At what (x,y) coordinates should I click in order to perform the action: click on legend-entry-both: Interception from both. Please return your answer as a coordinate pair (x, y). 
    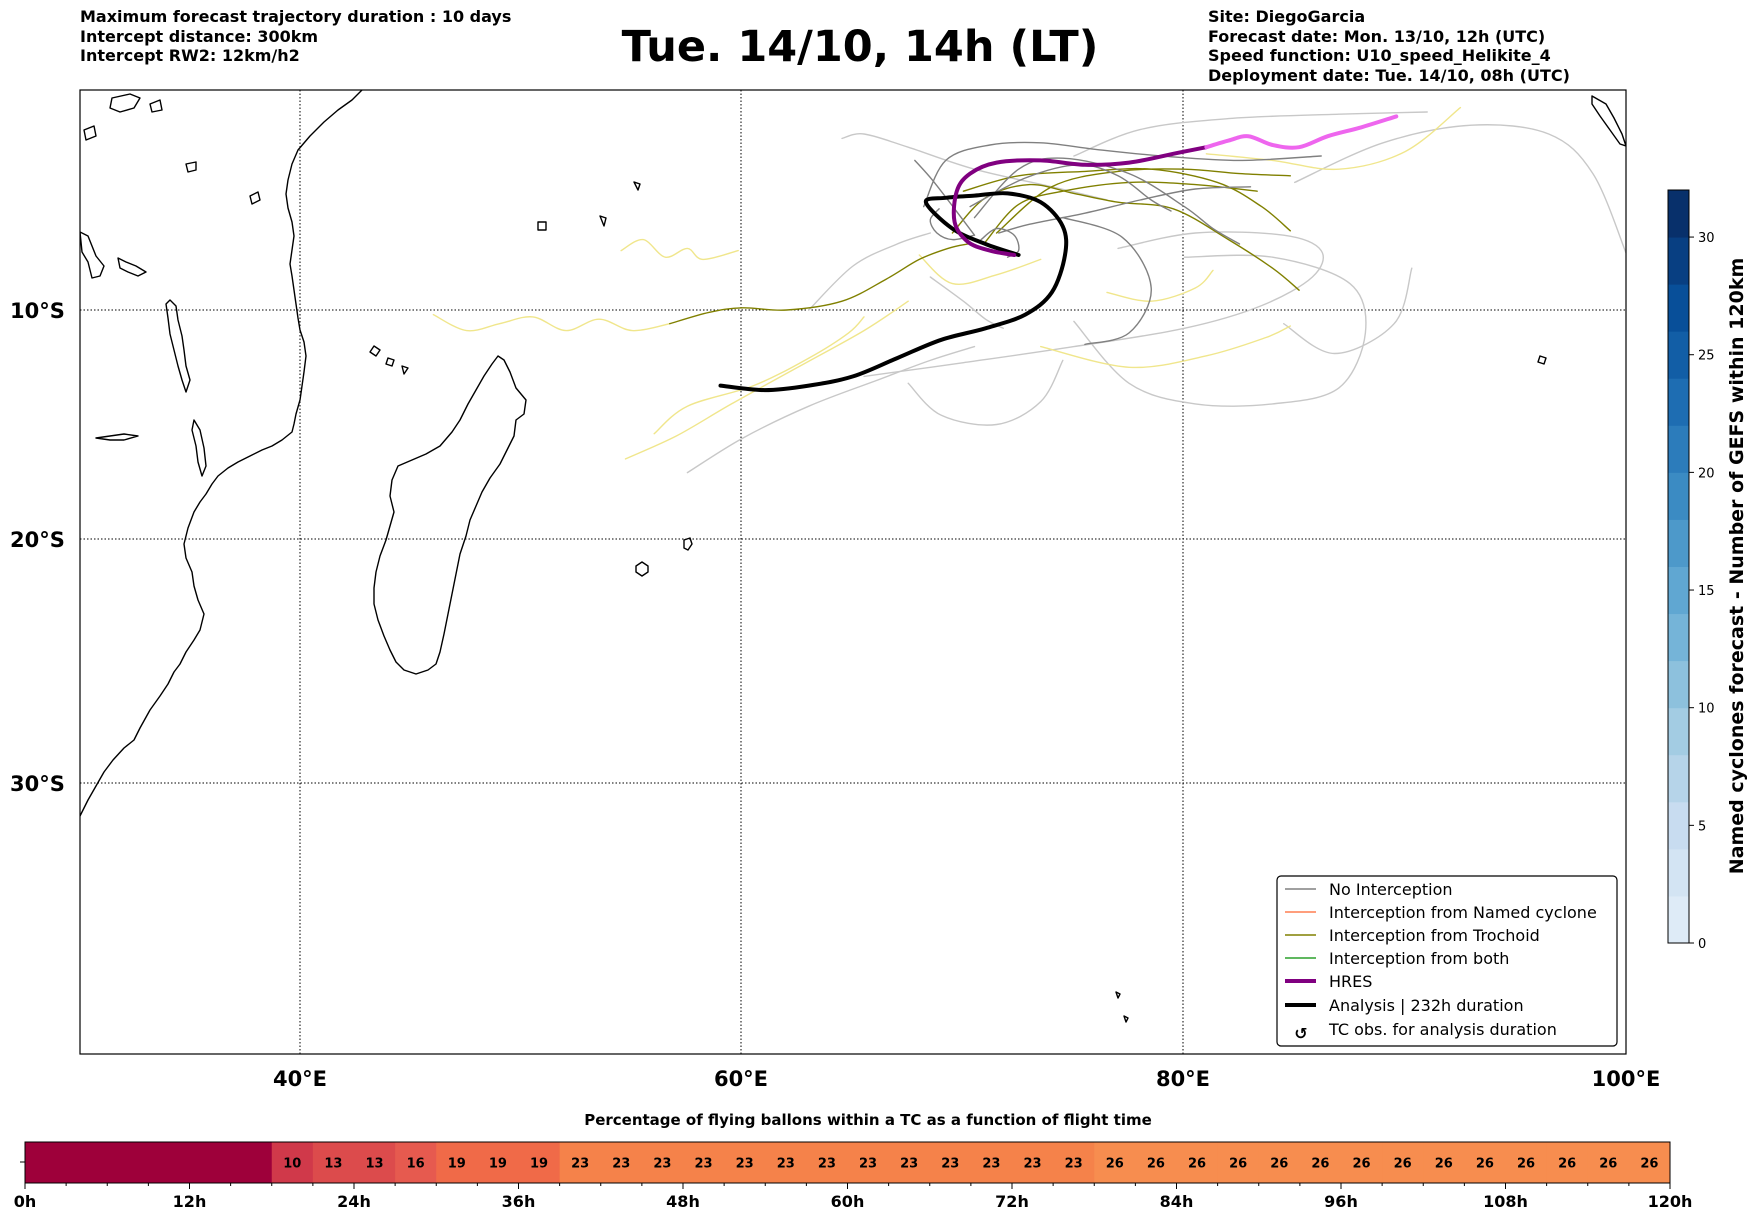
    Looking at the image, I should click on (1397, 958).